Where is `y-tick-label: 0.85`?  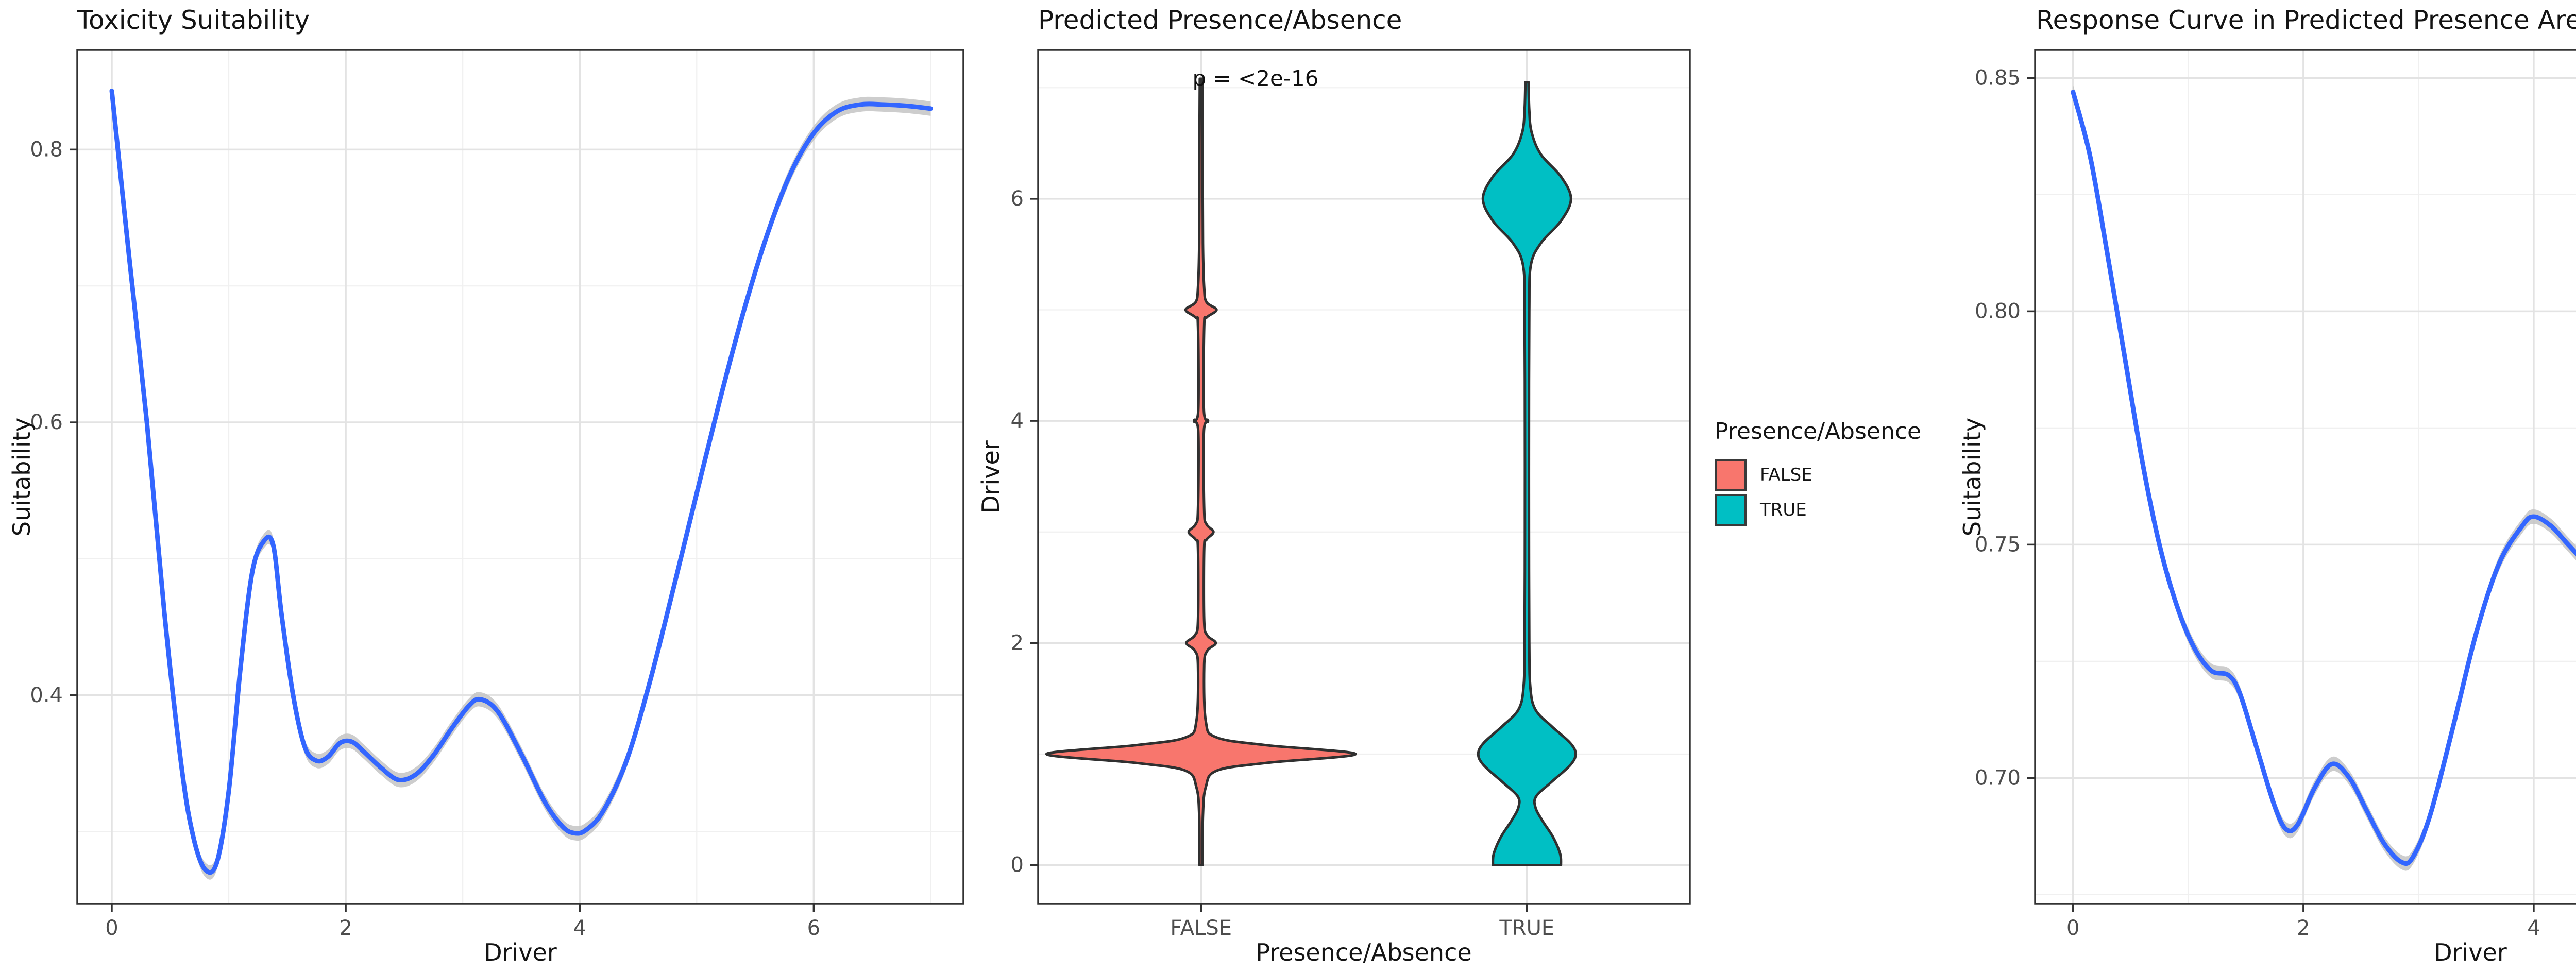 y-tick-label: 0.85 is located at coordinates (1998, 78).